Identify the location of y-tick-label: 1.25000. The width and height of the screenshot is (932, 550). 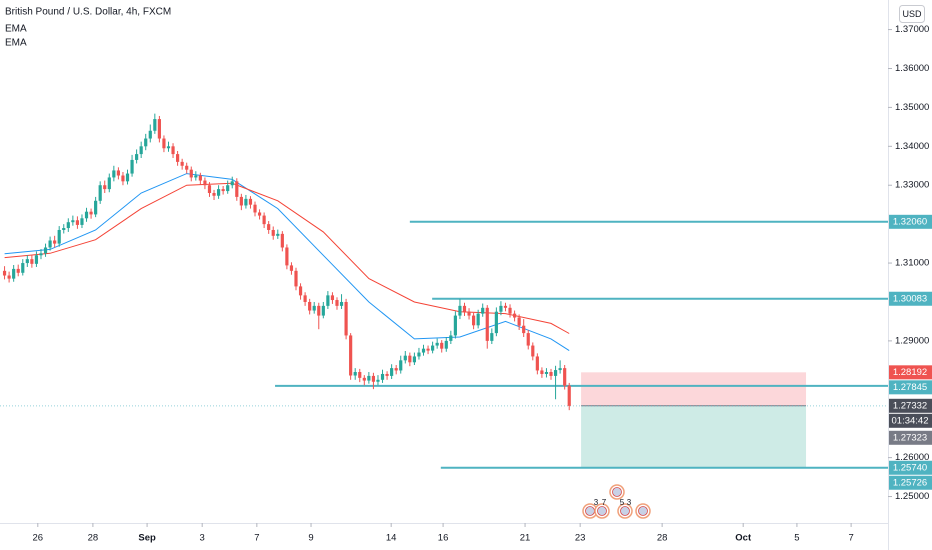
(912, 496).